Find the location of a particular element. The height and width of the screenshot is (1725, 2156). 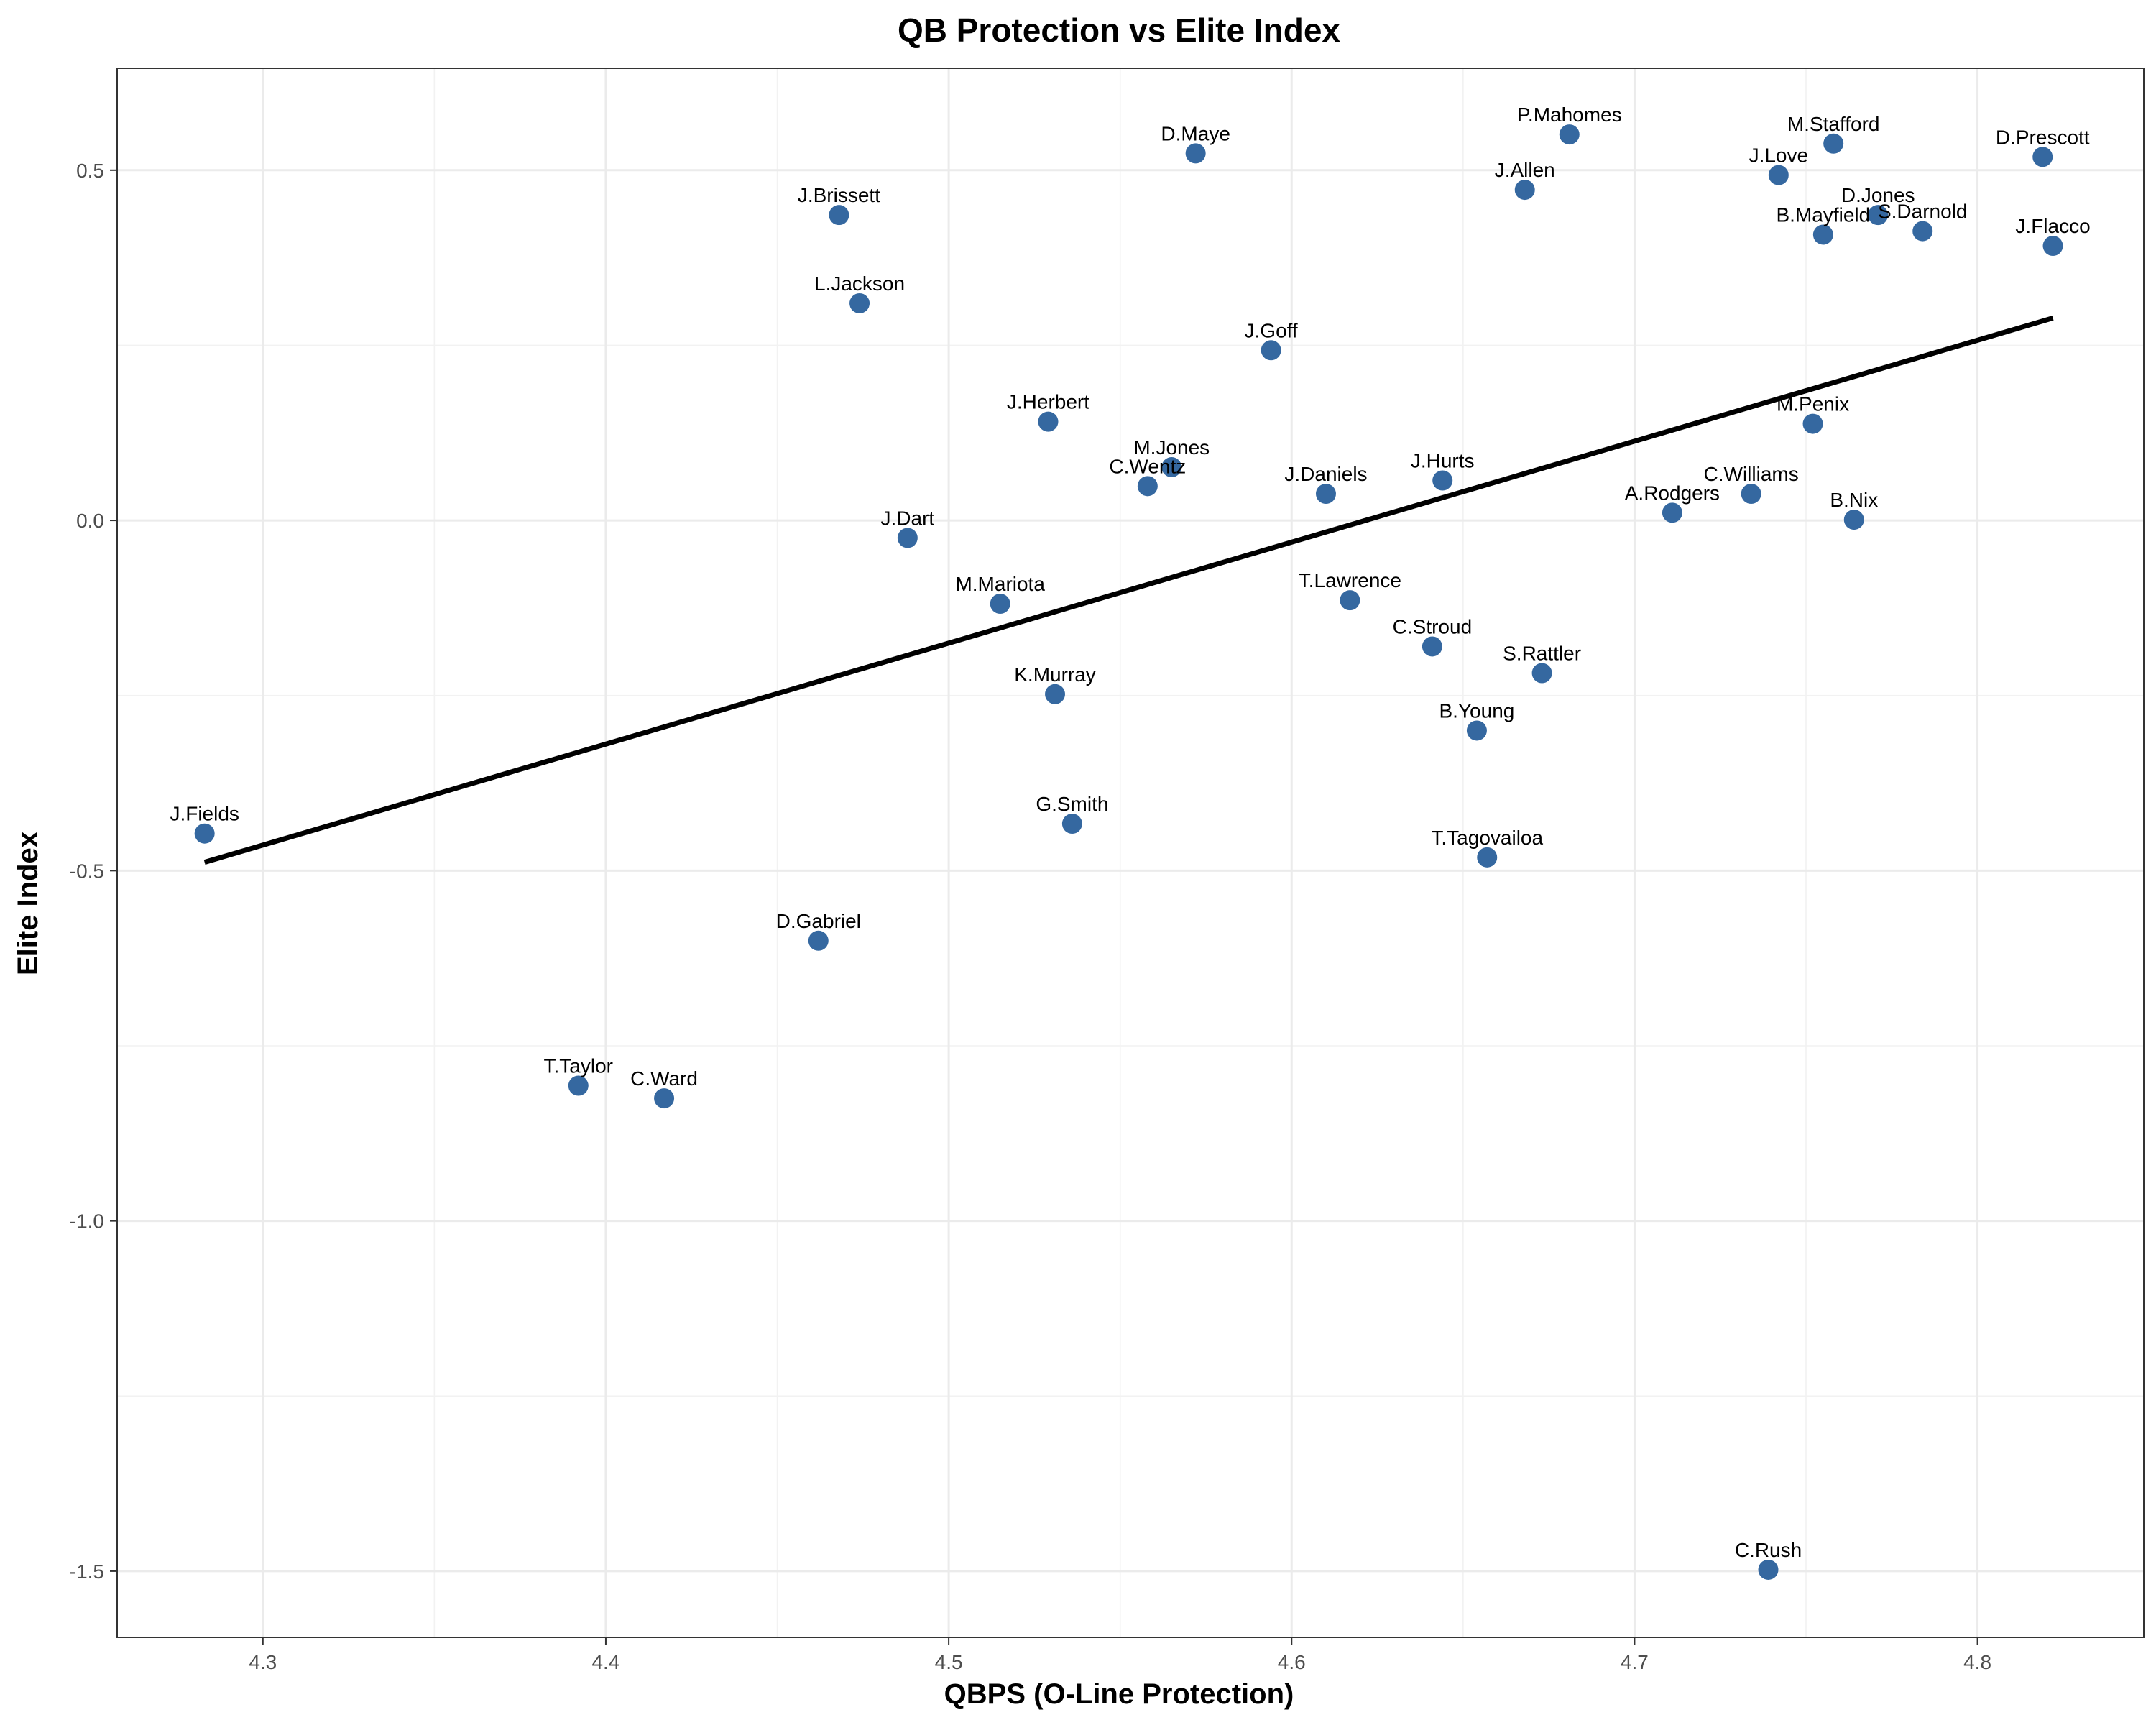

x-tick-label: 4.7 is located at coordinates (1635, 1662).